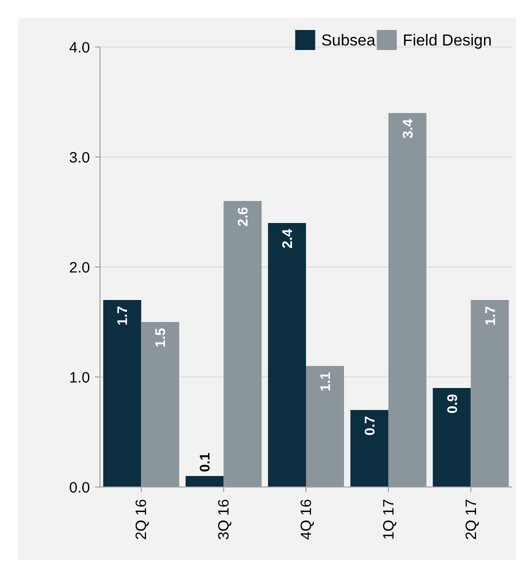 The width and height of the screenshot is (532, 576). What do you see at coordinates (471, 519) in the screenshot?
I see `x-tick-label: 2Q 17` at bounding box center [471, 519].